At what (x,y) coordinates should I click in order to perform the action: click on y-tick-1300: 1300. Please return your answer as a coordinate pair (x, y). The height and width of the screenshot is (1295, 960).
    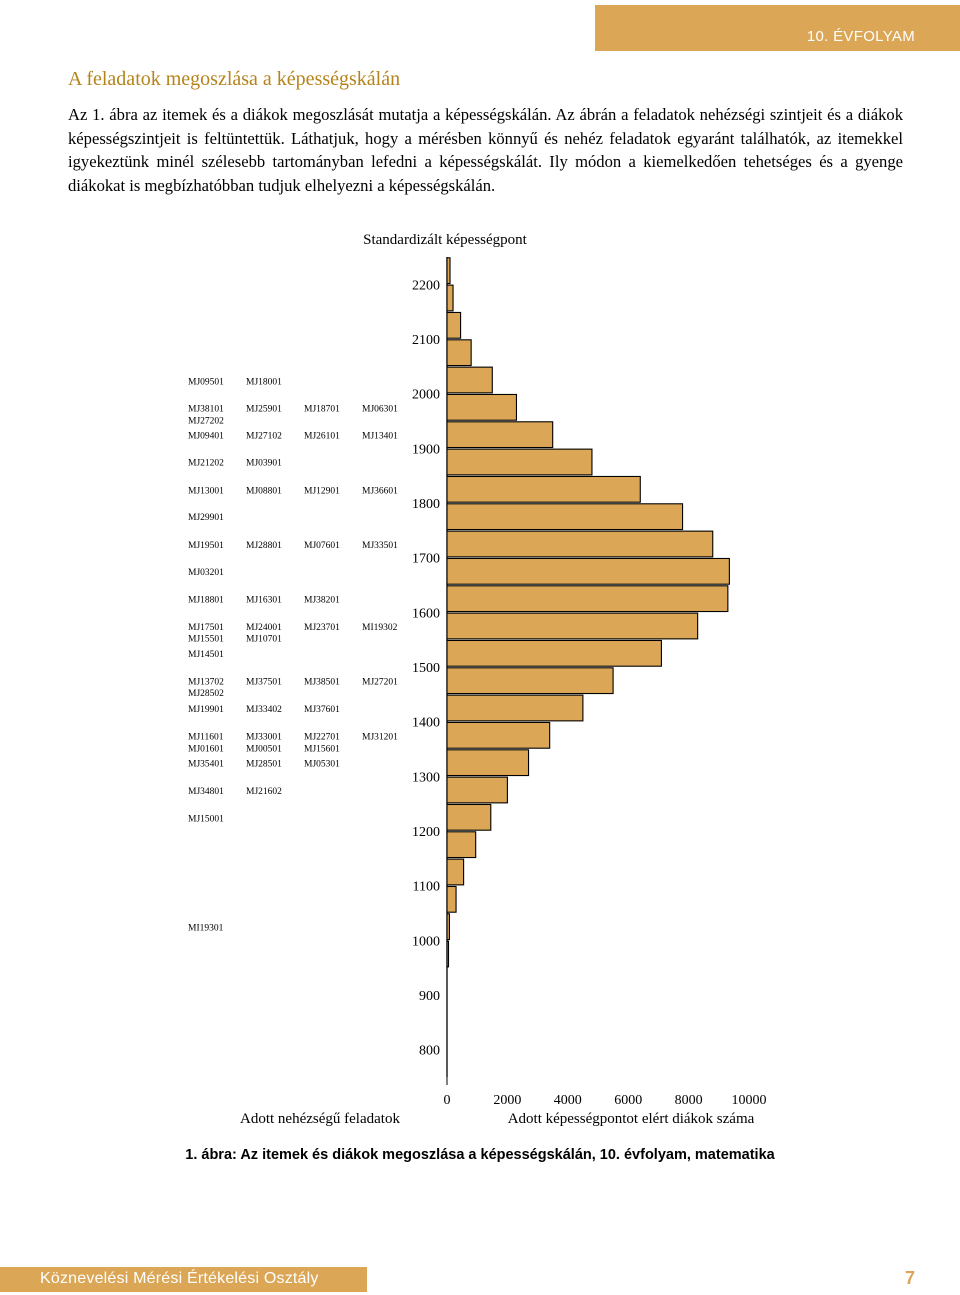
    Looking at the image, I should click on (426, 777).